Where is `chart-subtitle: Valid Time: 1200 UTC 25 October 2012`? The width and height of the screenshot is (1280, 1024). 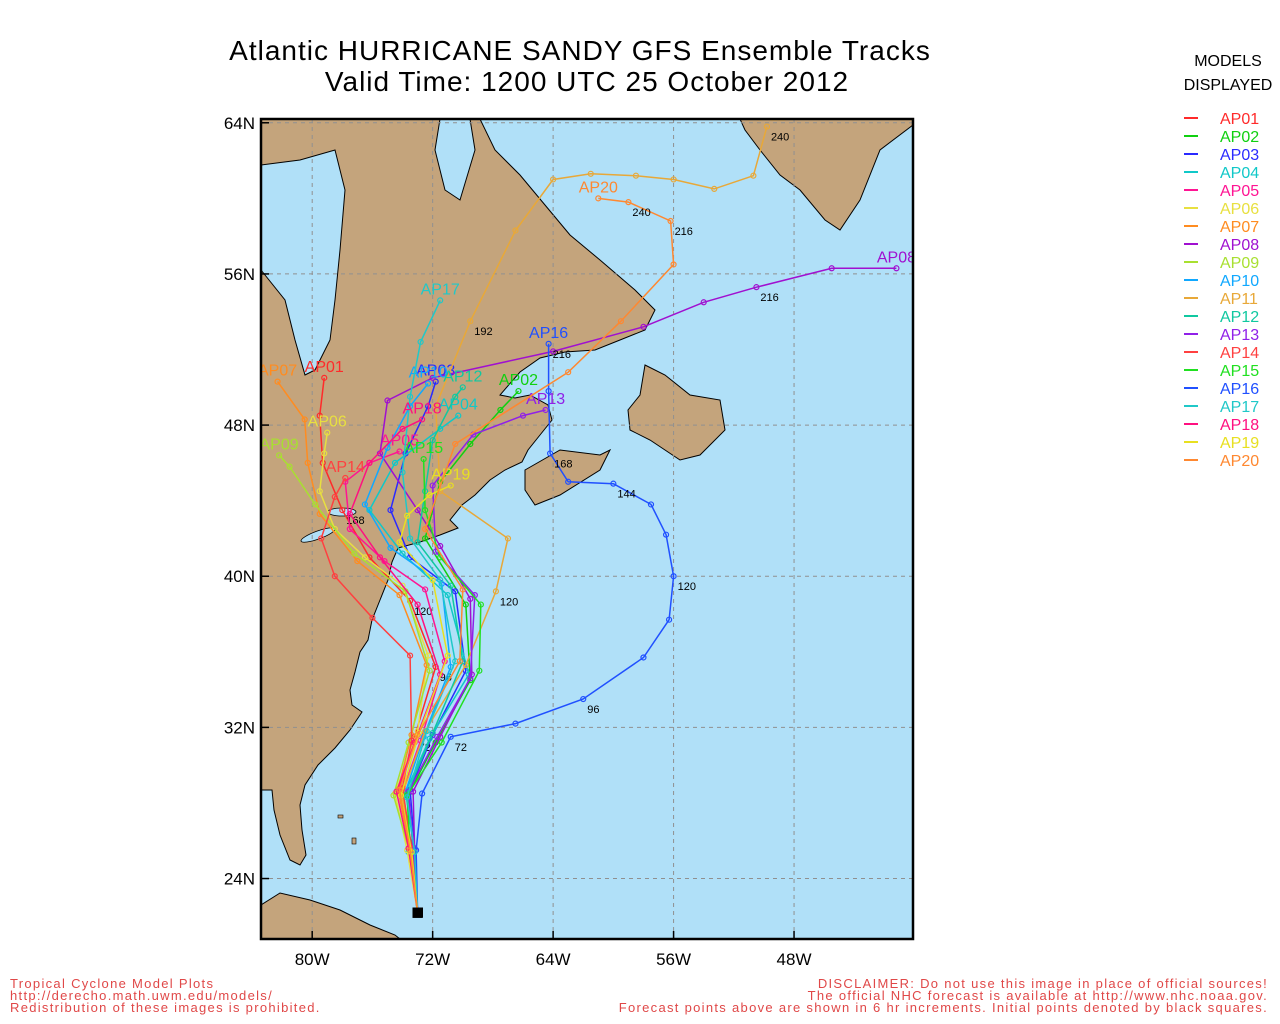
chart-subtitle: Valid Time: 1200 UTC 25 October 2012 is located at coordinates (587, 81).